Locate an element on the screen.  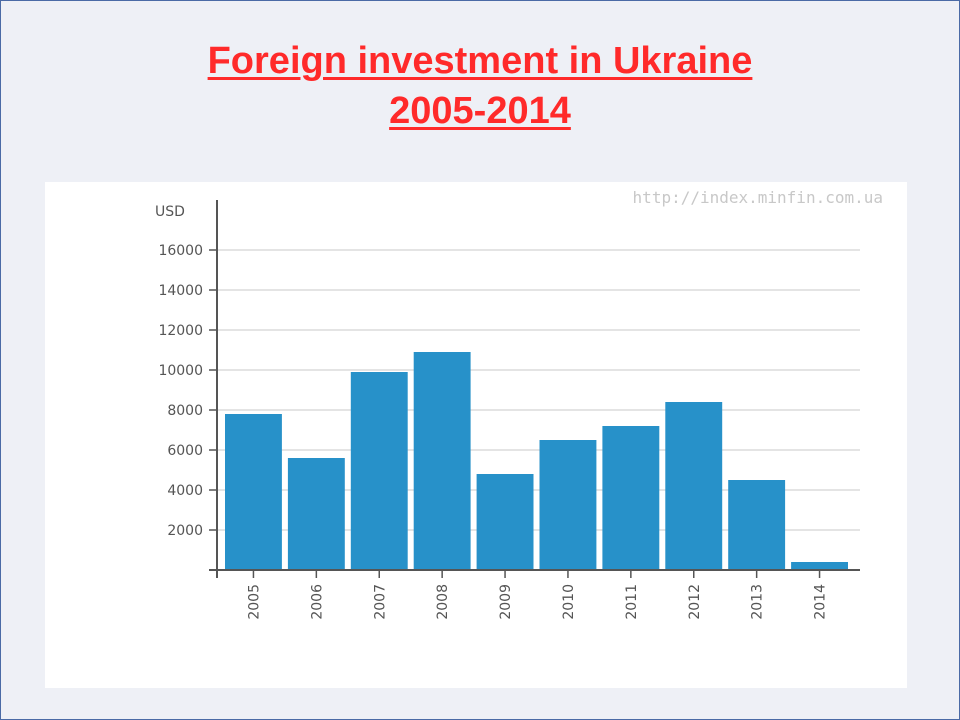
x-tick-label: 2006 is located at coordinates (317, 602).